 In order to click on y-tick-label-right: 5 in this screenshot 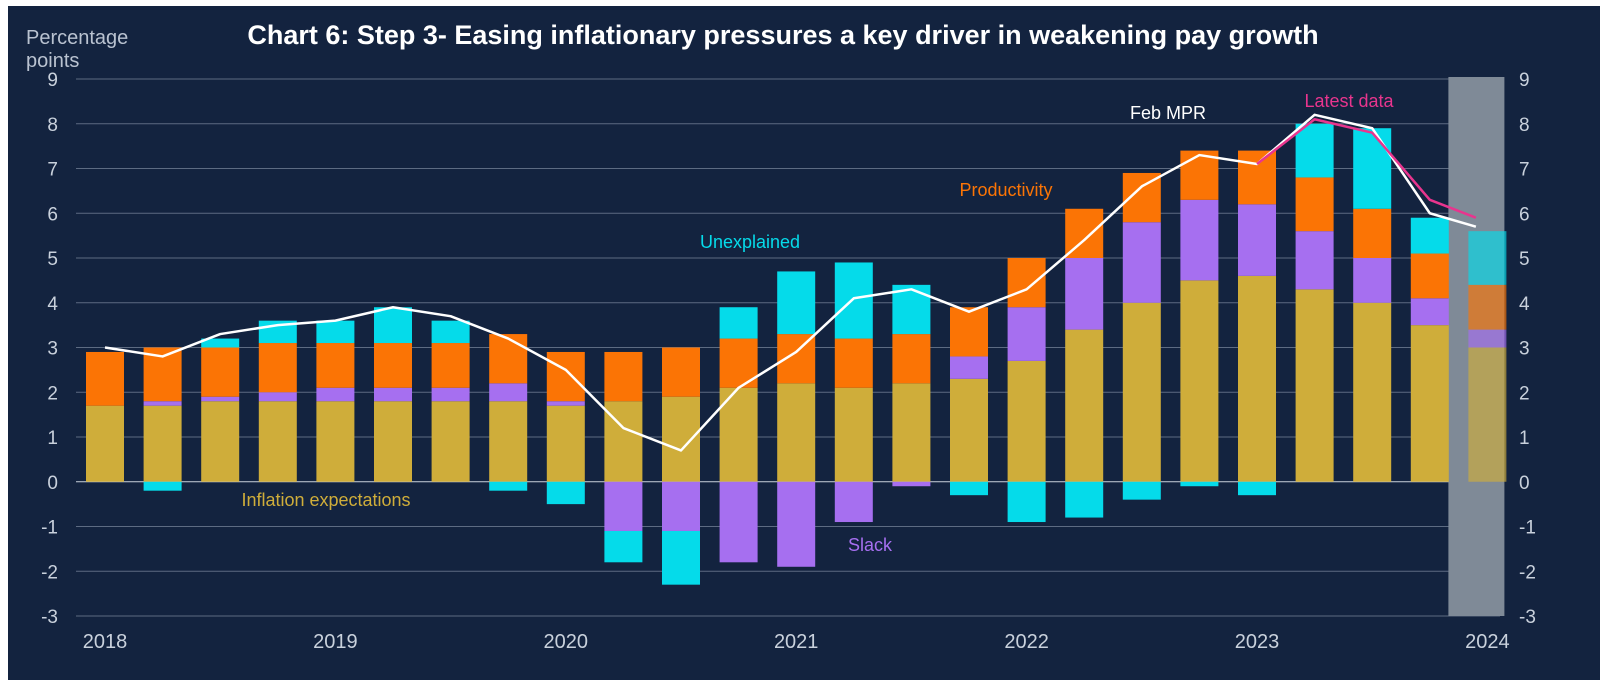, I will do `click(1524, 259)`.